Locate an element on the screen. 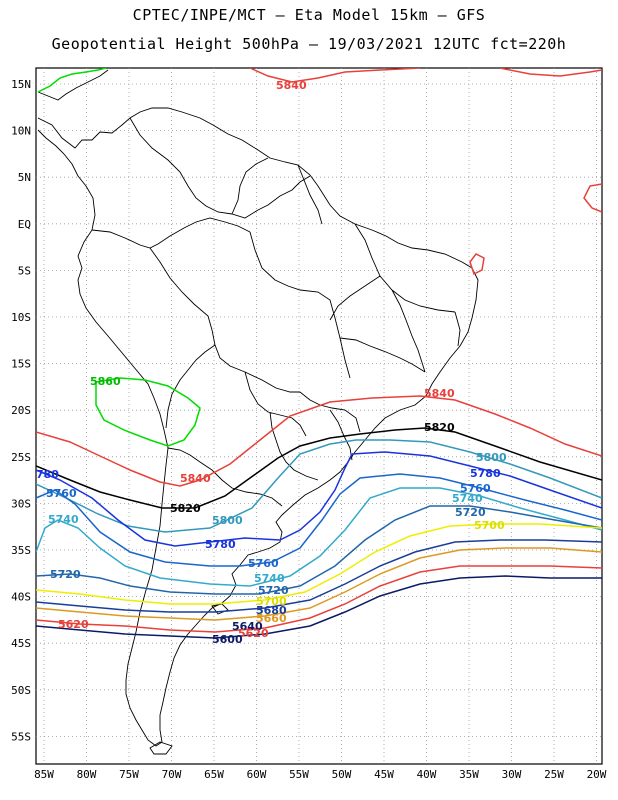  label-5620-mid: 5620 is located at coordinates (253, 633).